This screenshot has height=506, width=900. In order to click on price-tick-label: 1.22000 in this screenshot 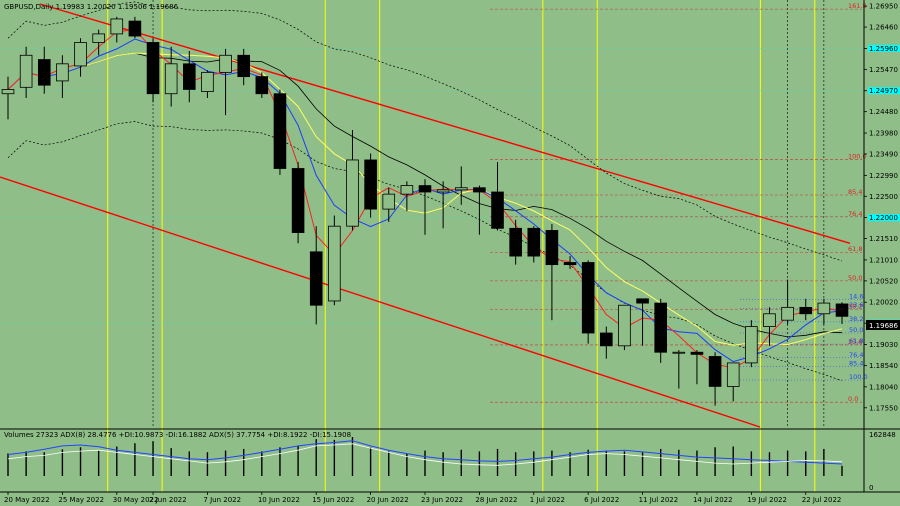, I will do `click(883, 218)`.